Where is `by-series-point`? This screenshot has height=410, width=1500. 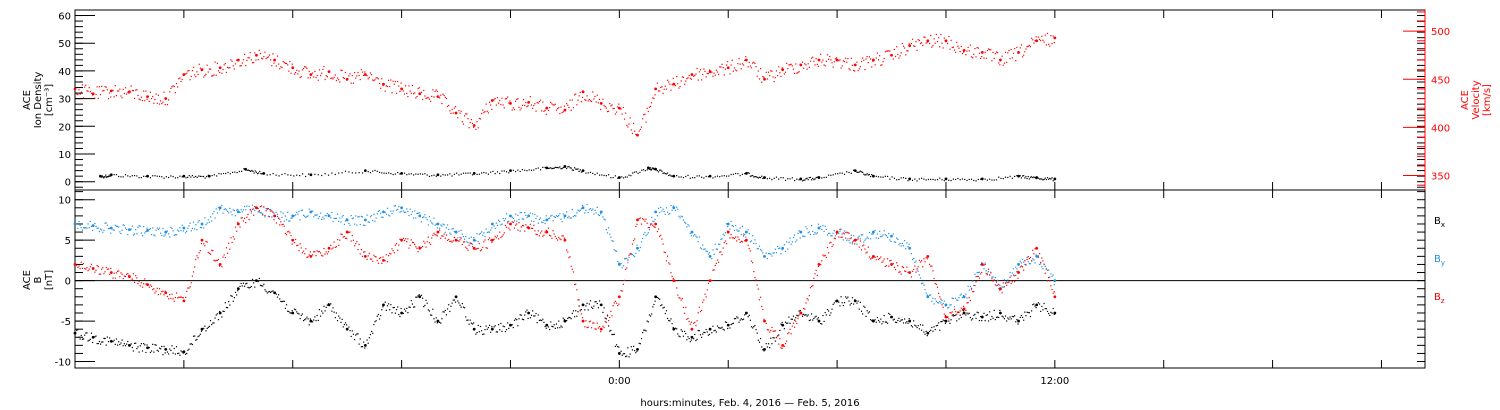
by-series-point is located at coordinates (656, 212).